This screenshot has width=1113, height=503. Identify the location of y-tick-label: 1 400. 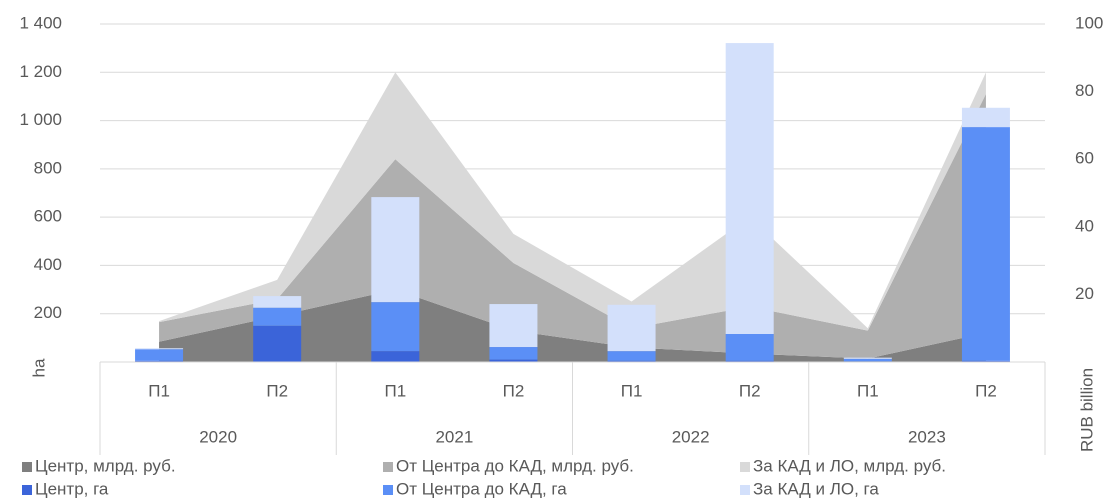
(40, 22).